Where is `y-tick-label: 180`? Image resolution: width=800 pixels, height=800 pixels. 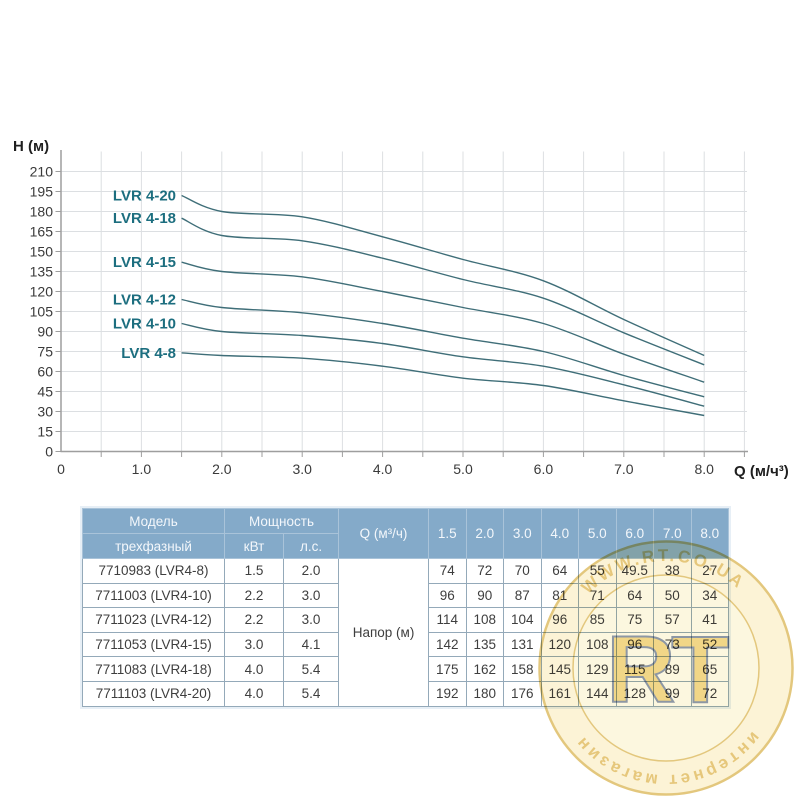
y-tick-label: 180 is located at coordinates (42, 212).